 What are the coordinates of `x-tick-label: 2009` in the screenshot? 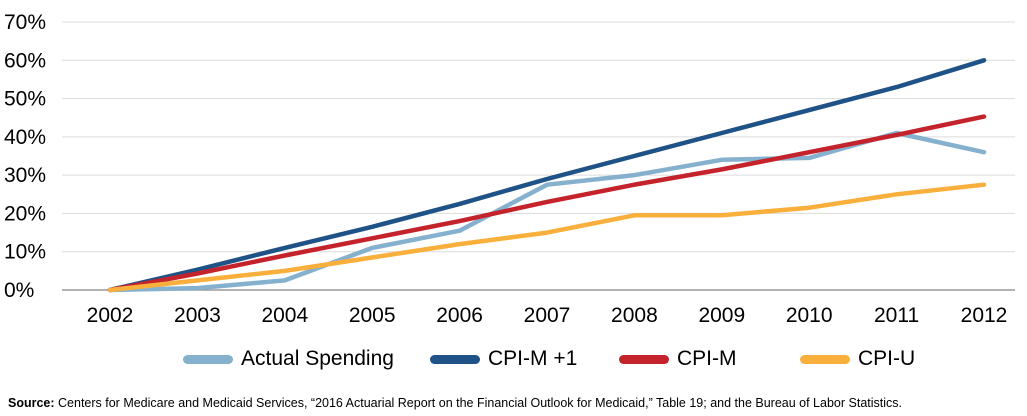 It's located at (721, 315).